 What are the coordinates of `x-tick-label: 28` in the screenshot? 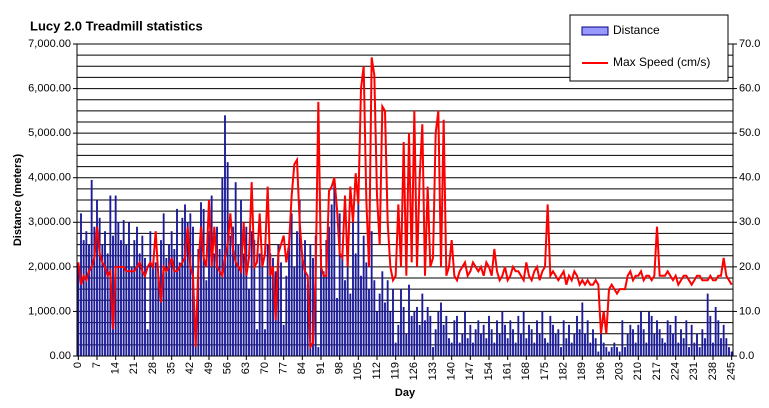 It's located at (153, 368).